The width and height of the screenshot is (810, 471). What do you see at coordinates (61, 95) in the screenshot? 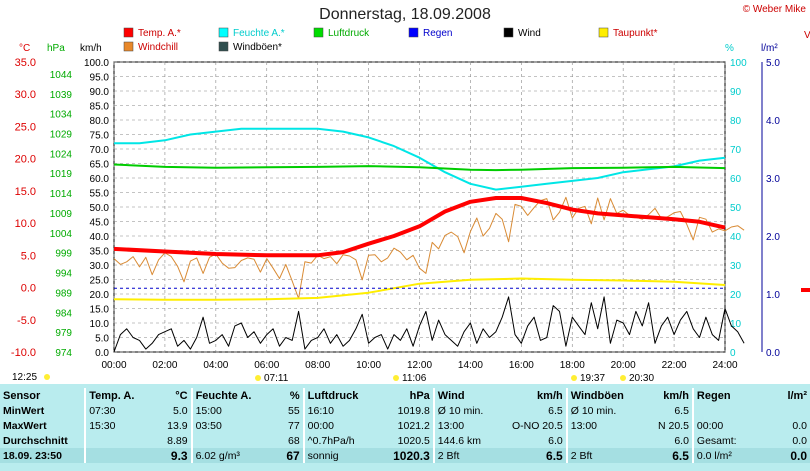
I see `pressure-tick-label: 1039` at bounding box center [61, 95].